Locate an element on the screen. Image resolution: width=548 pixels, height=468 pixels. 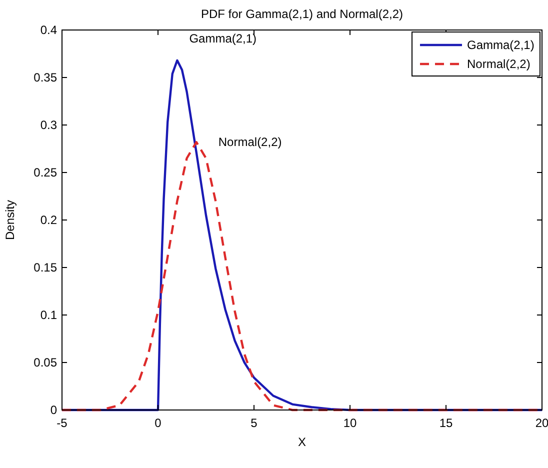
y-tick-label: 0.05 is located at coordinates (46, 363).